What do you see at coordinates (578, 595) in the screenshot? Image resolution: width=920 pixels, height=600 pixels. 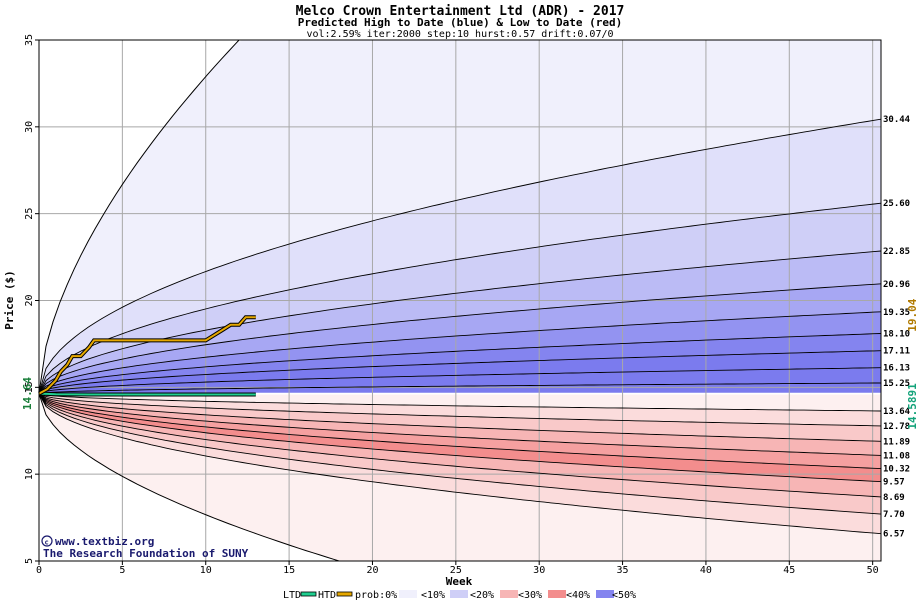 I see `legend-label: <40%` at bounding box center [578, 595].